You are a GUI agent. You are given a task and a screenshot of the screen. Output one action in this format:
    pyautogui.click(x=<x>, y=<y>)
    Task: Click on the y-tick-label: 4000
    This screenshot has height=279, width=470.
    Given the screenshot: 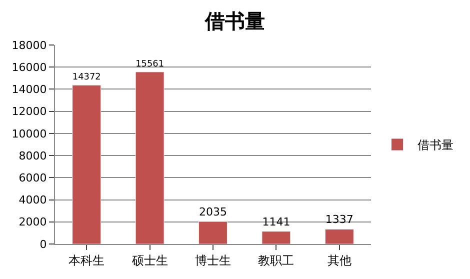 What is the action you would take?
    pyautogui.click(x=32, y=200)
    